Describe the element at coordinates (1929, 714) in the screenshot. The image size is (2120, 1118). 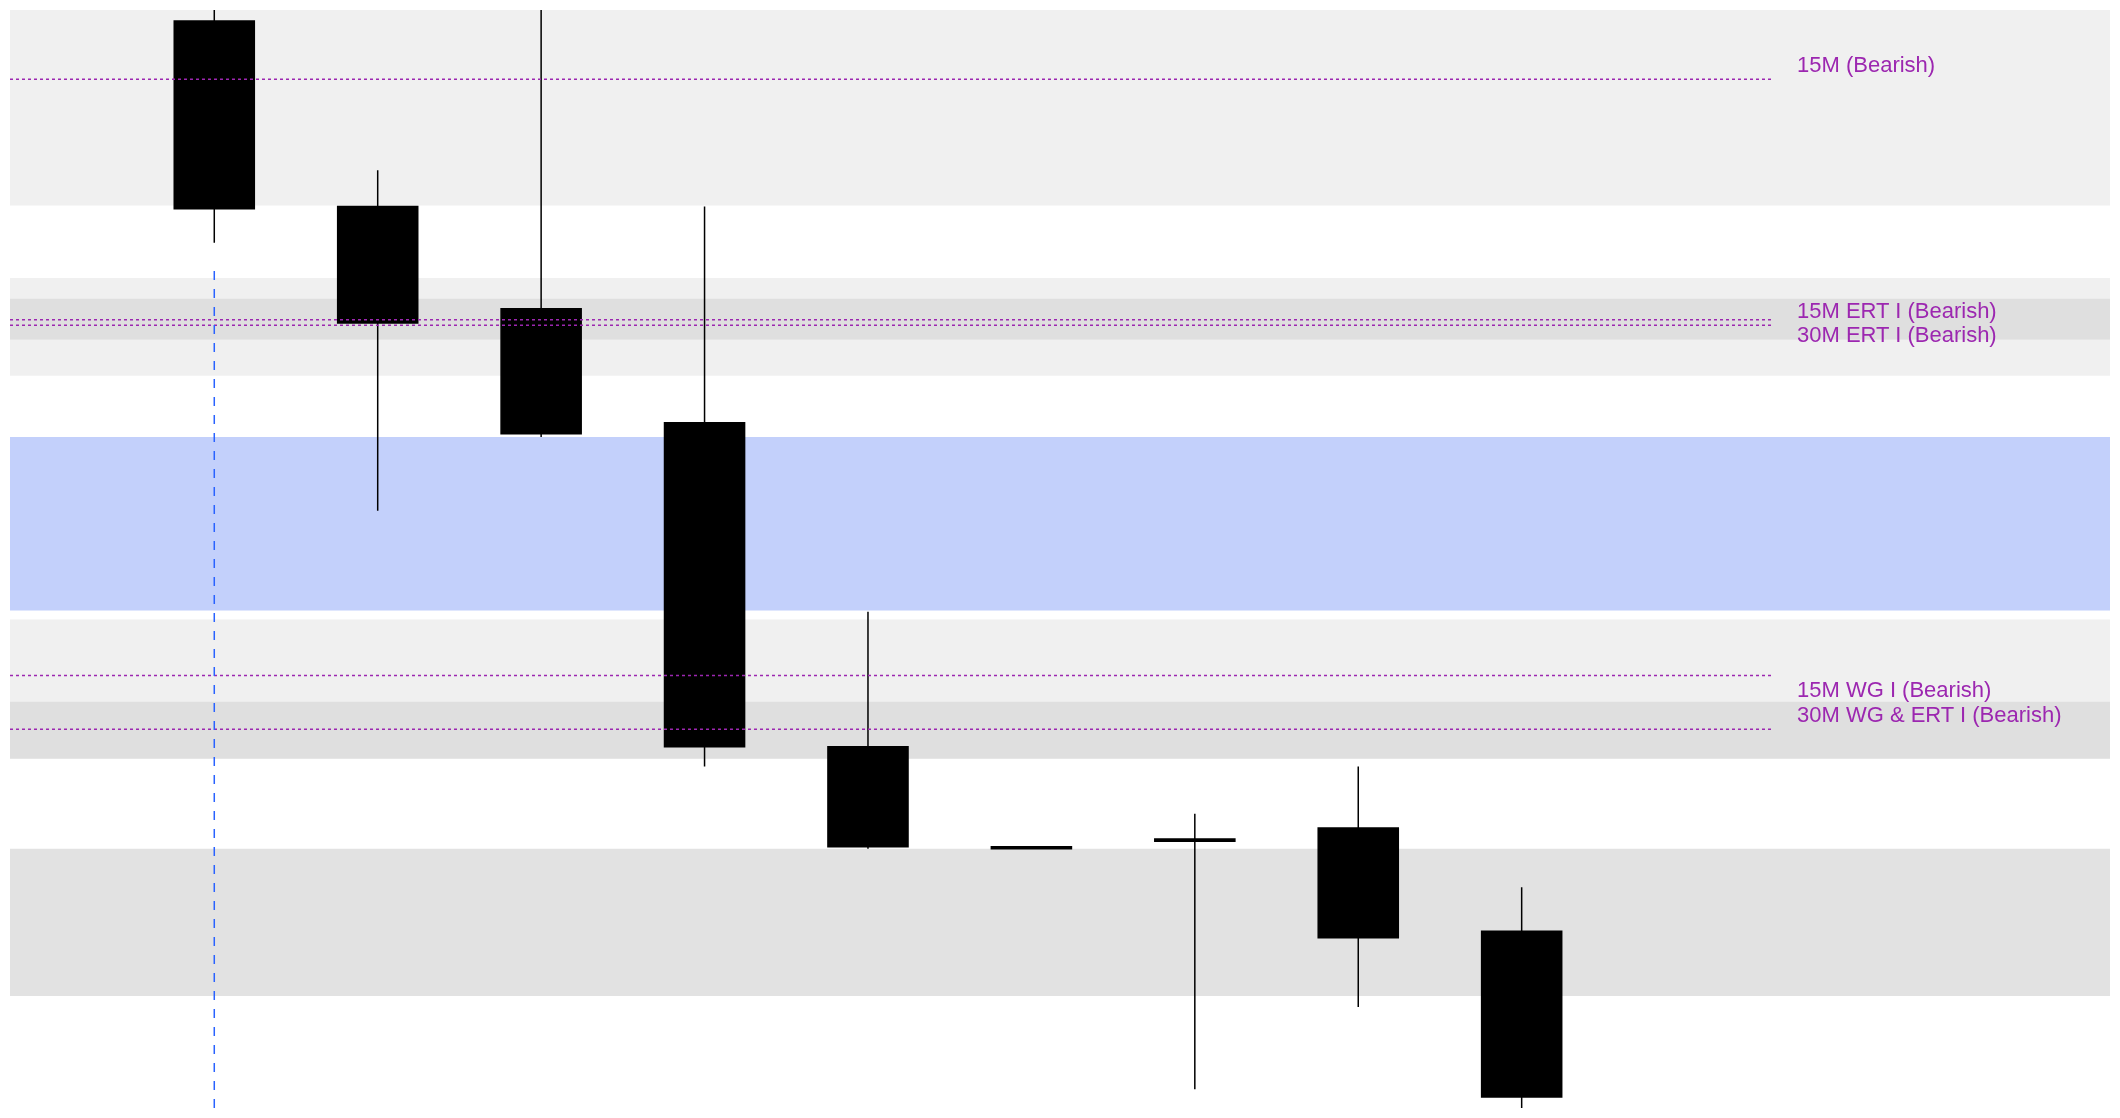
I see `ref-line-label: 30M WG & ERT I (Bearish)` at that location.